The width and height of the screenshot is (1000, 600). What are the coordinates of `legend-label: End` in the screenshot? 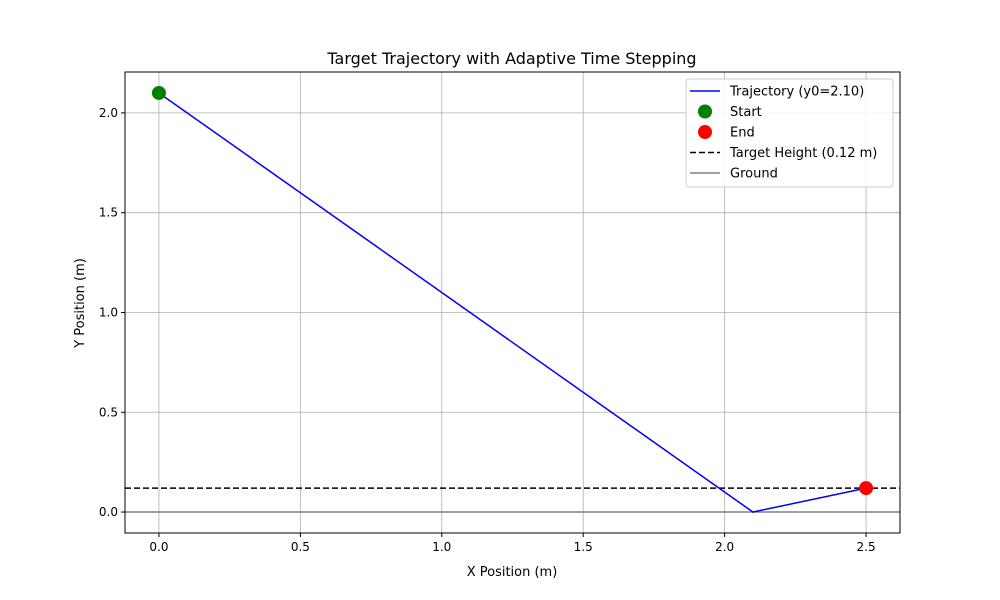 It's located at (742, 133).